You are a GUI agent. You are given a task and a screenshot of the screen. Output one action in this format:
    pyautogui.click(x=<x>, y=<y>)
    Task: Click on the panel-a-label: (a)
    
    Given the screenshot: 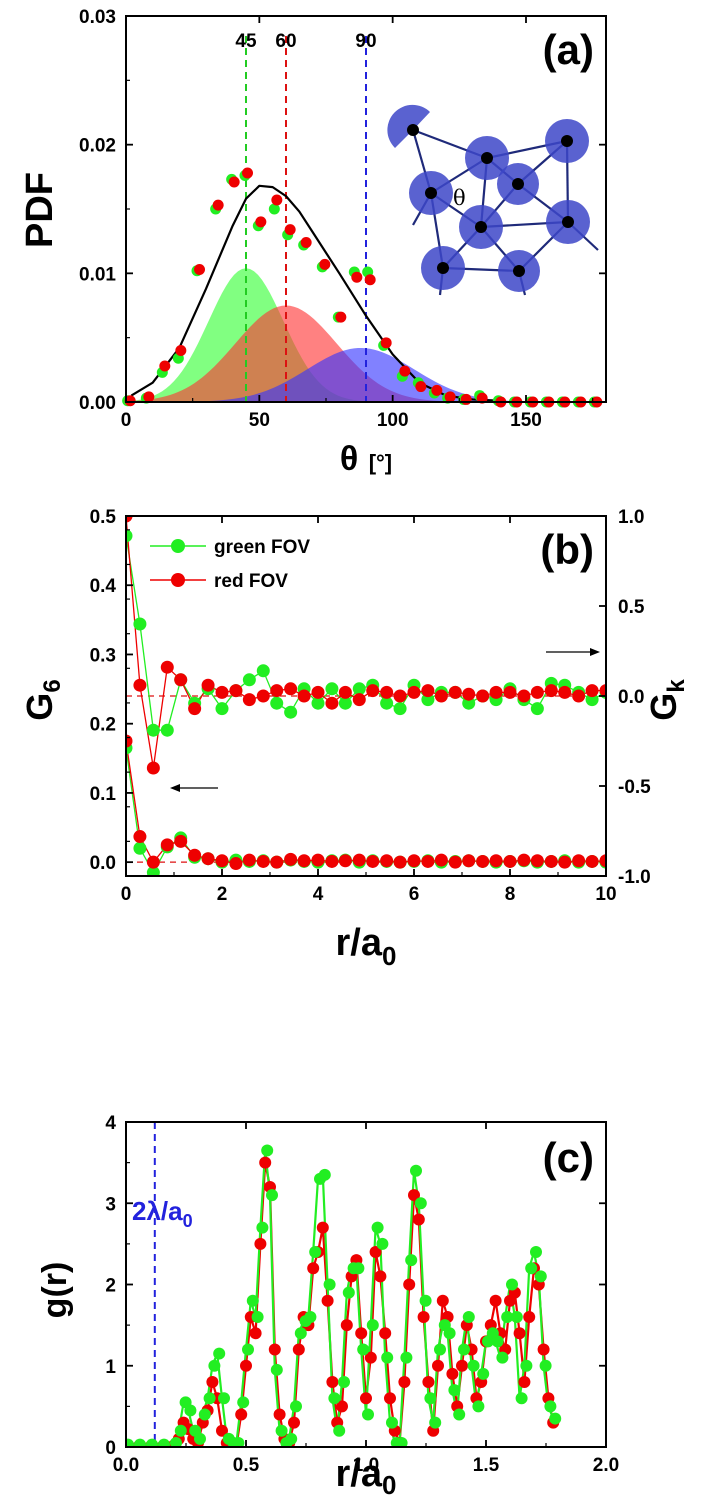 What is the action you would take?
    pyautogui.click(x=568, y=49)
    